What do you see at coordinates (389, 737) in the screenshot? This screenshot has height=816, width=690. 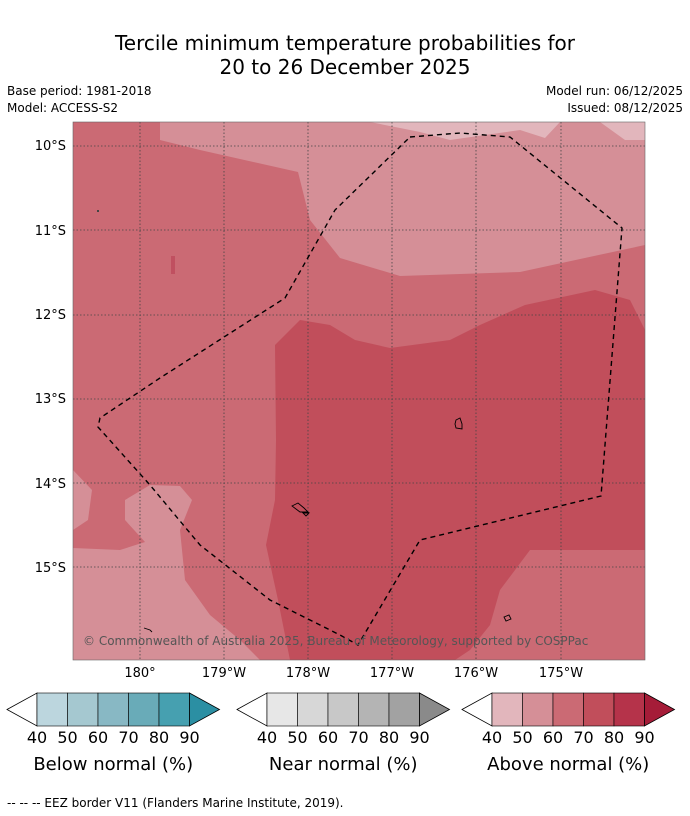 I see `legend-near-tick-80: 80` at bounding box center [389, 737].